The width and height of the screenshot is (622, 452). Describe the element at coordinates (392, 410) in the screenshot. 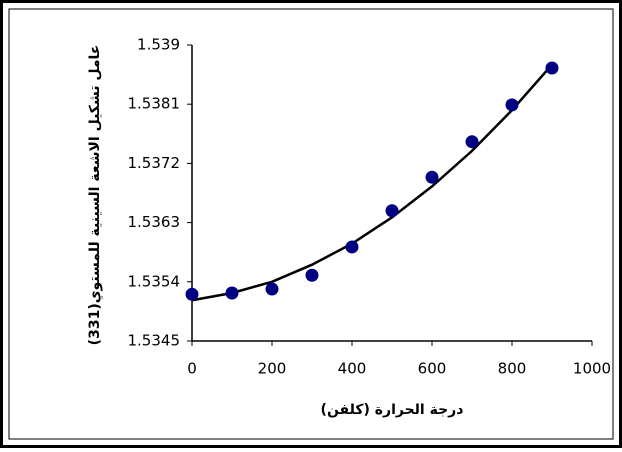

I see `x-axis-label: درجة الحرارة (كلفن)` at that location.